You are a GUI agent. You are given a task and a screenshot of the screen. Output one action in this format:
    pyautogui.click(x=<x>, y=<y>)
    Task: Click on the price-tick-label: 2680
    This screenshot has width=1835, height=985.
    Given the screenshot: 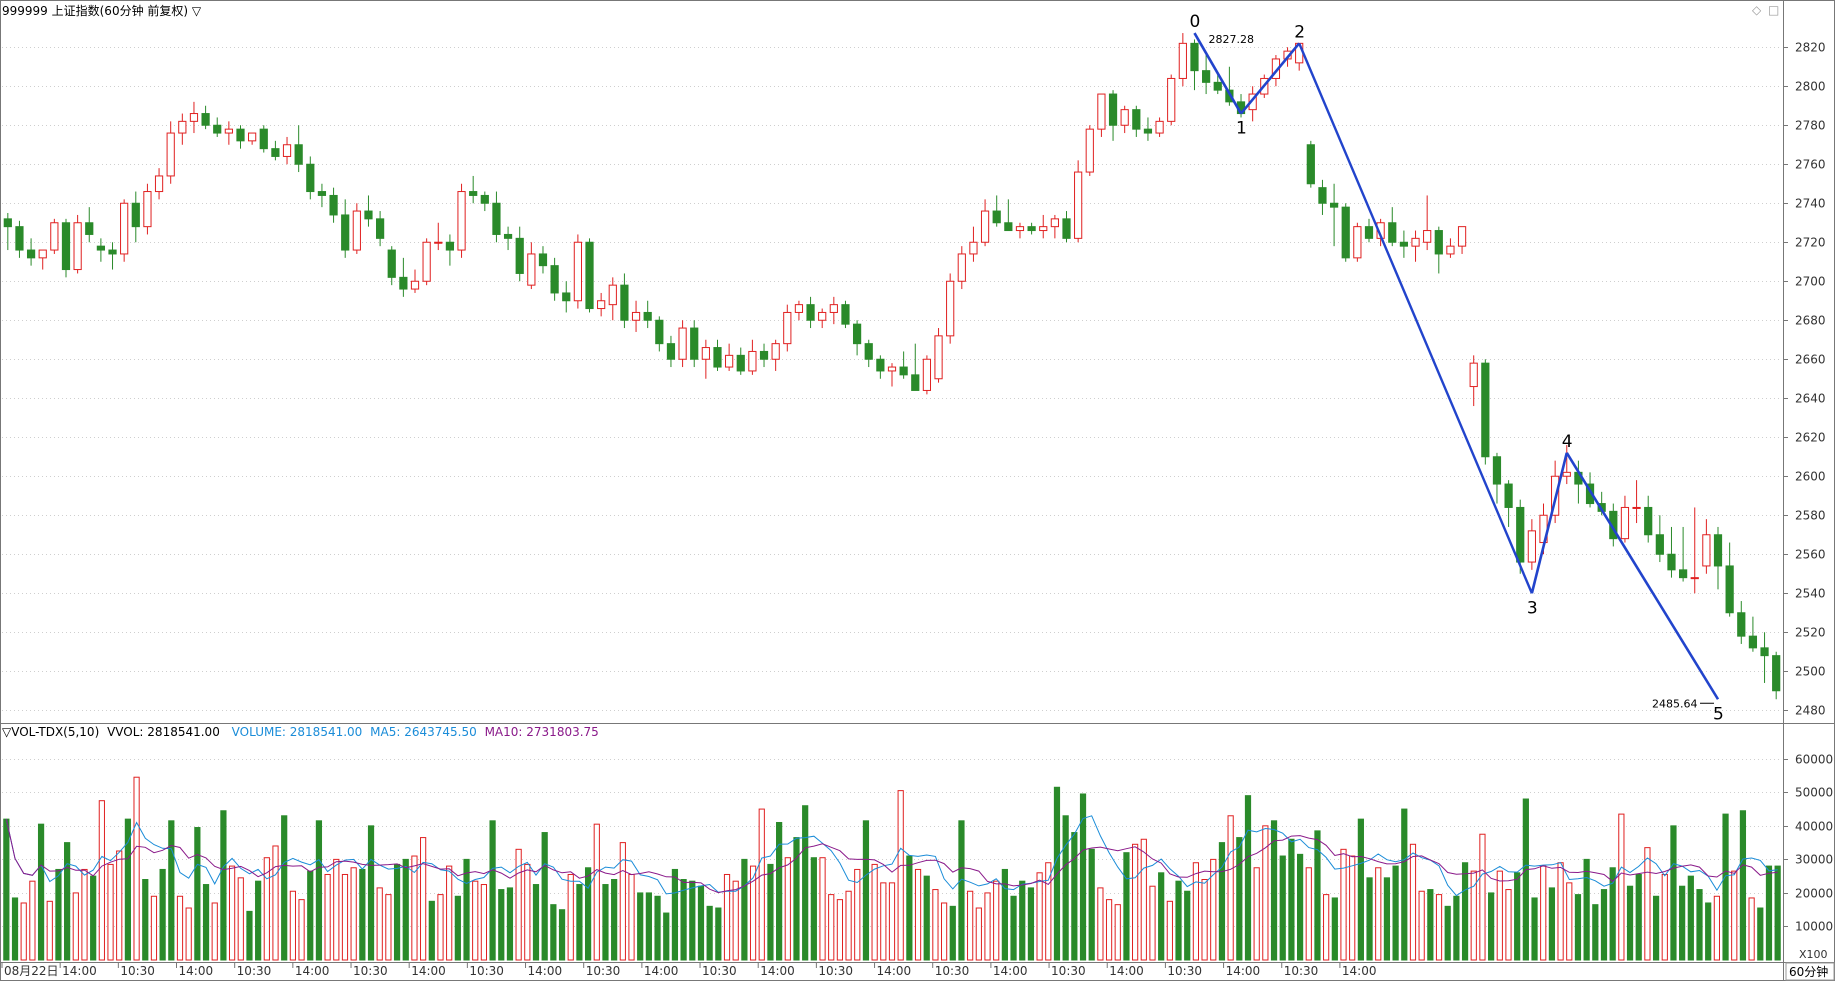 What is the action you would take?
    pyautogui.click(x=1810, y=321)
    